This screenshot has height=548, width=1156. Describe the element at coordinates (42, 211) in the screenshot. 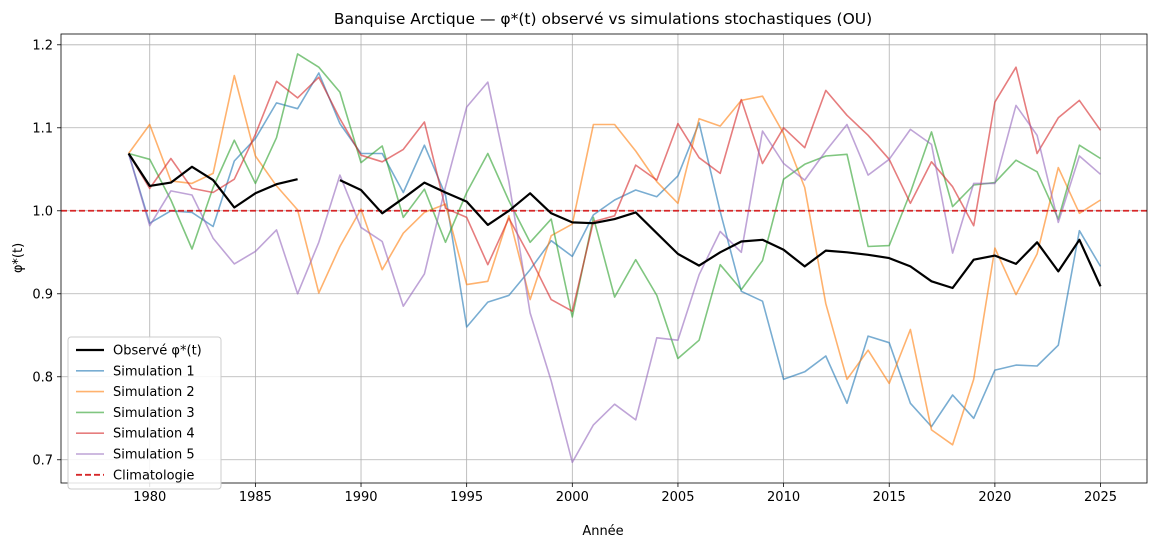

I see `y-tick-label: 1.0` at that location.